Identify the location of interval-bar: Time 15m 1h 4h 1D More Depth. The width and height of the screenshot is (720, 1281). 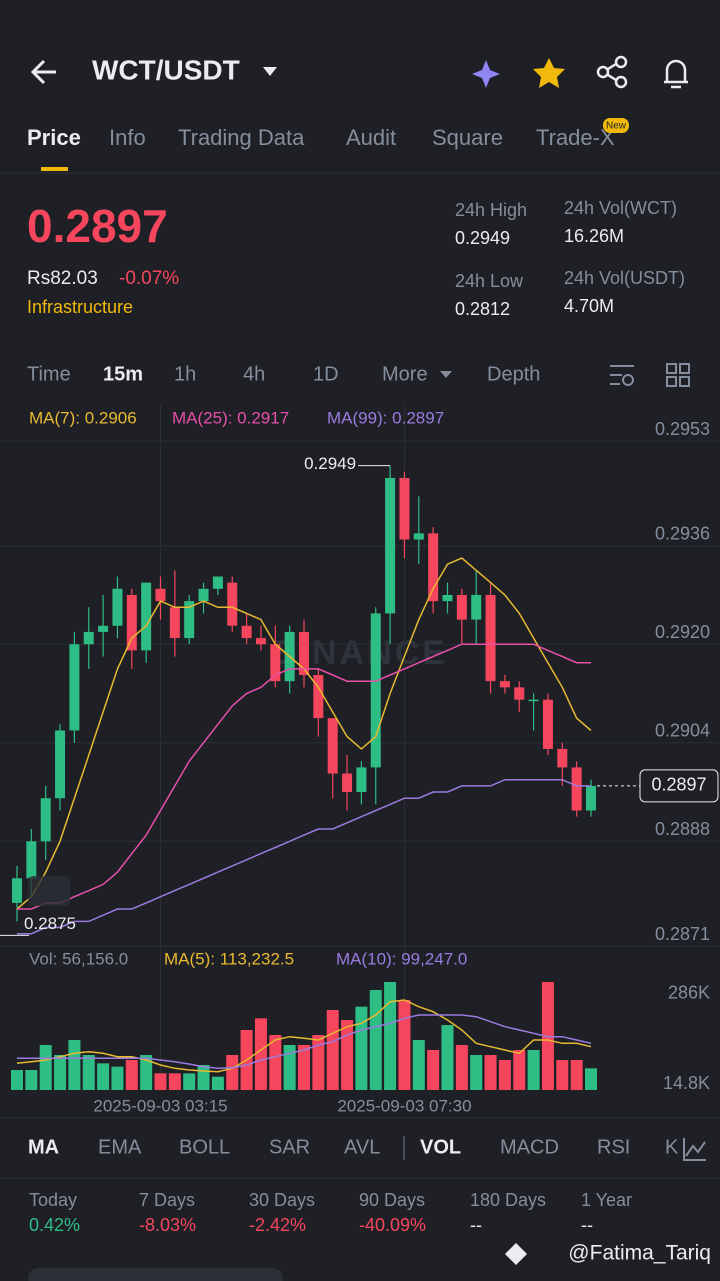
(283, 374).